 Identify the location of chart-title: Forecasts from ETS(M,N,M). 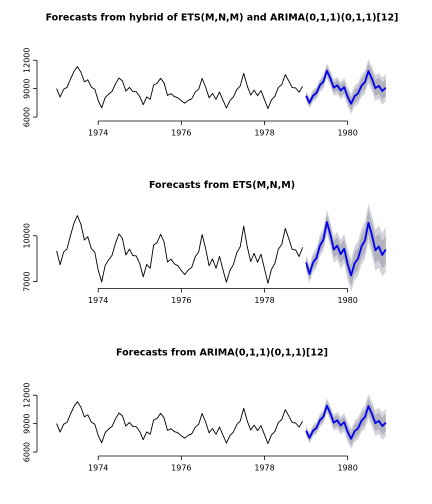
(222, 185).